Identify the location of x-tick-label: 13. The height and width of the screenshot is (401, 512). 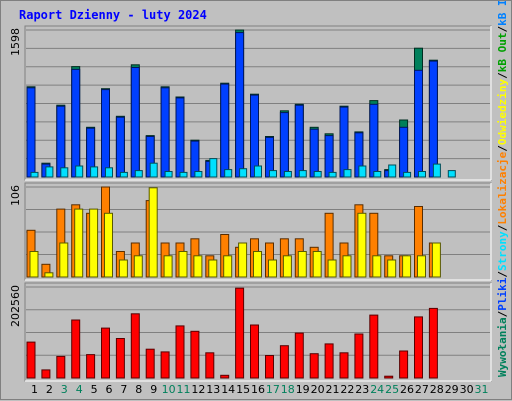
(213, 389).